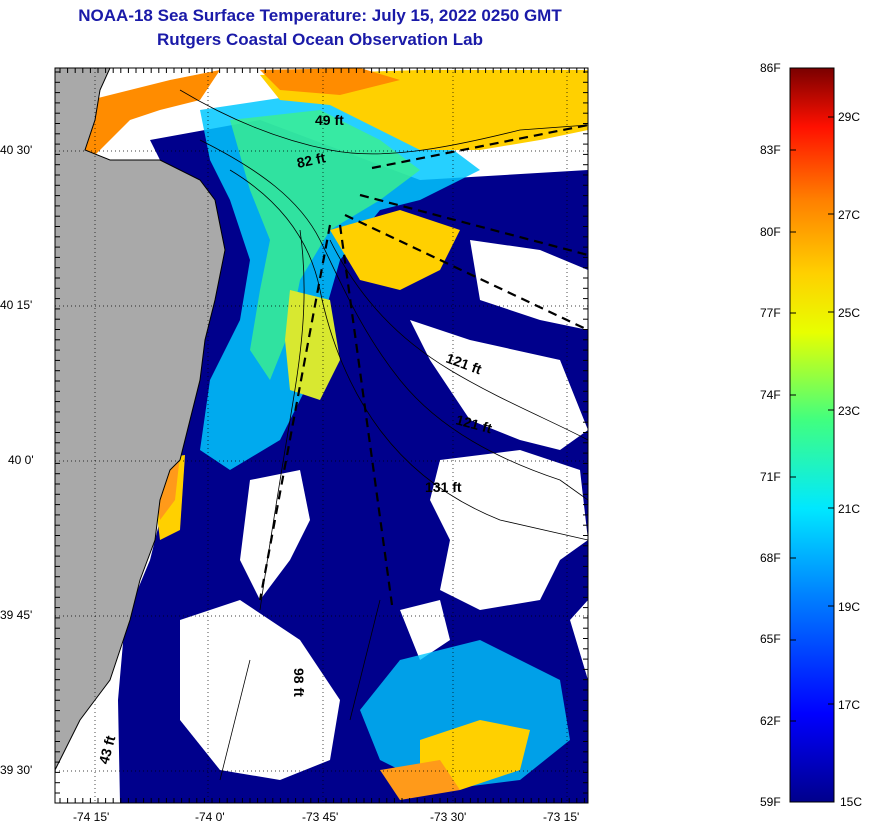 The width and height of the screenshot is (872, 832). Describe the element at coordinates (320, 39) in the screenshot. I see `chart-subtitle: Rutgers Coastal Ocean Observation Lab` at that location.